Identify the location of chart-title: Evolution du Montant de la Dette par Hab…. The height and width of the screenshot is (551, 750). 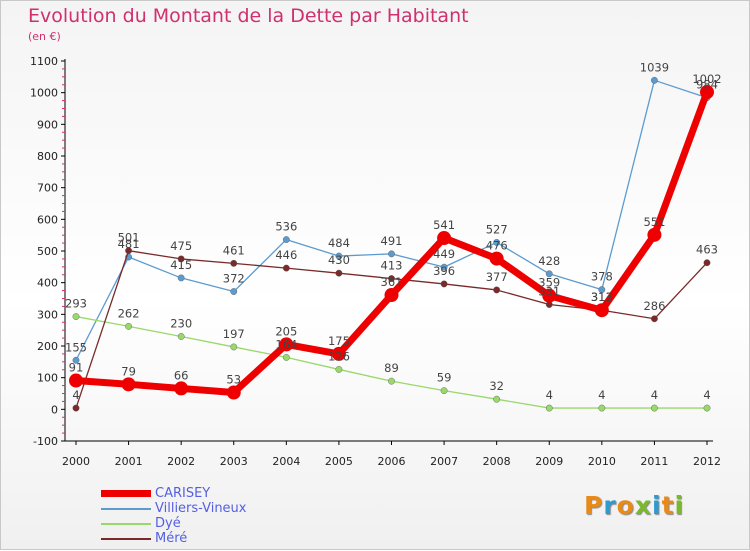
(248, 16).